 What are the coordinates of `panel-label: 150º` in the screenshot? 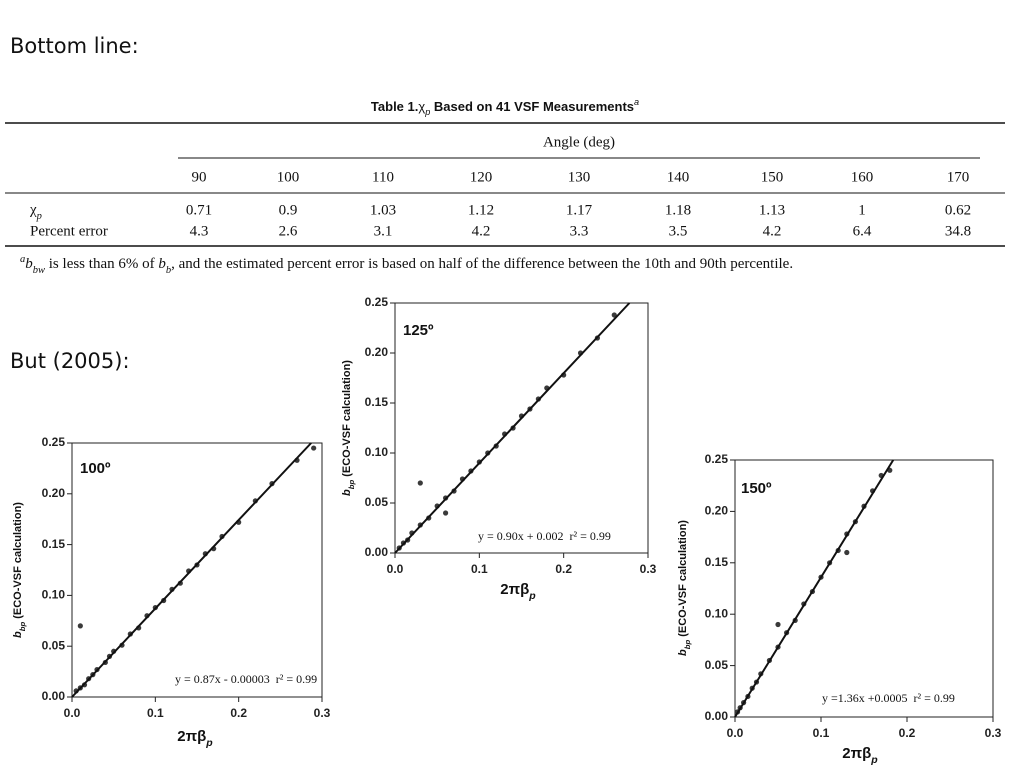 It's located at (756, 488).